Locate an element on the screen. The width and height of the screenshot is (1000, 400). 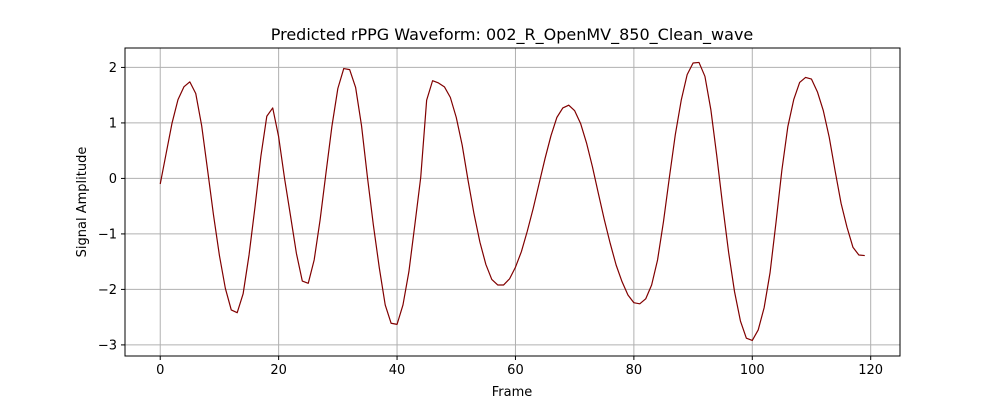
x-tick-label: 120 is located at coordinates (870, 370).